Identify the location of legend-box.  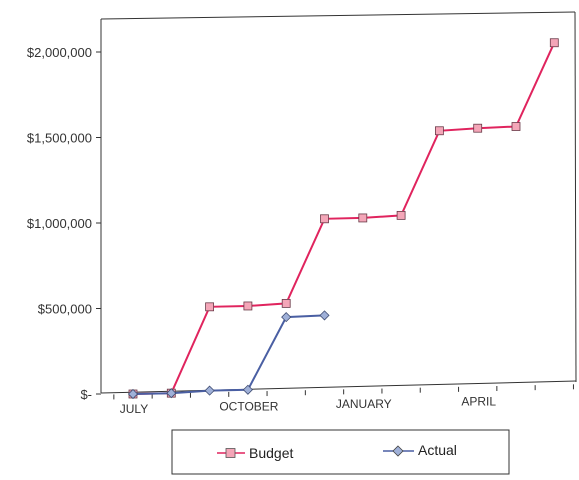
(340, 452).